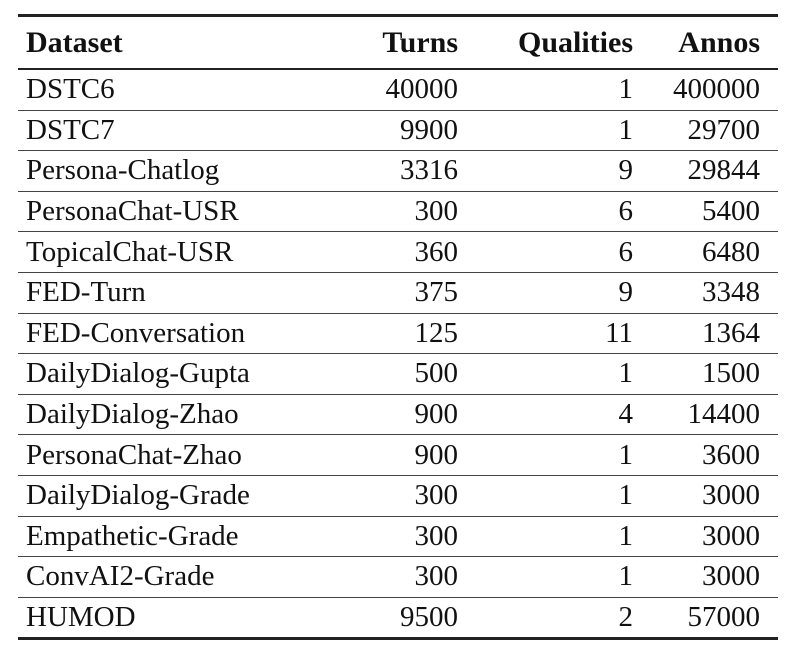 The image size is (794, 650). I want to click on table-row: Empathetic-Grade 300 1 3000, so click(398, 537).